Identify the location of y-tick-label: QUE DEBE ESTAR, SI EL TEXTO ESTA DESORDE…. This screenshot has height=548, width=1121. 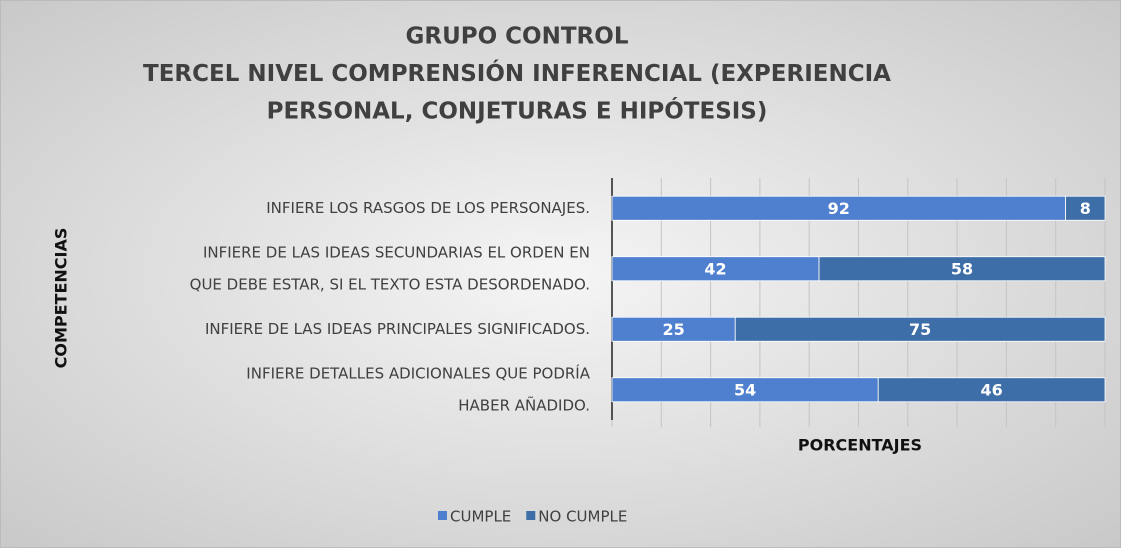
(390, 284).